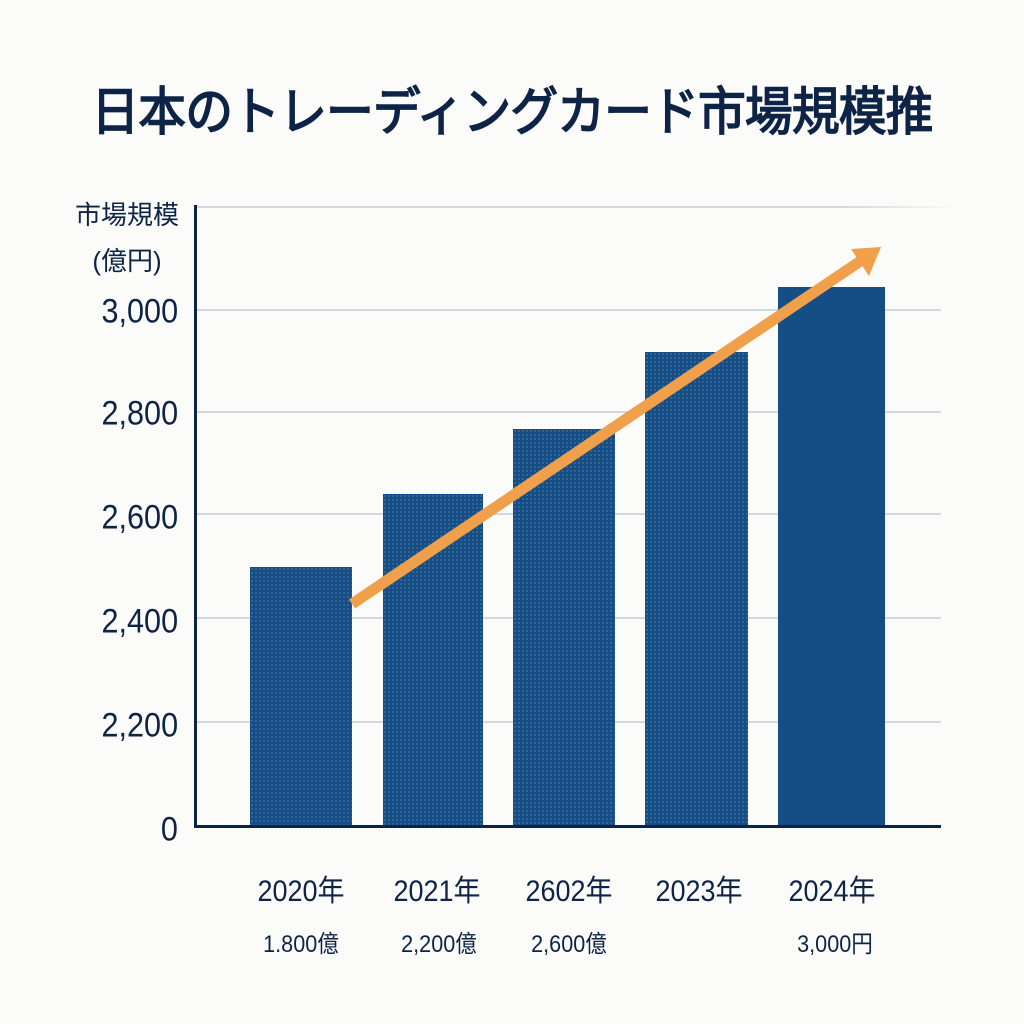 The height and width of the screenshot is (1024, 1024). I want to click on bar-2024, so click(831, 556).